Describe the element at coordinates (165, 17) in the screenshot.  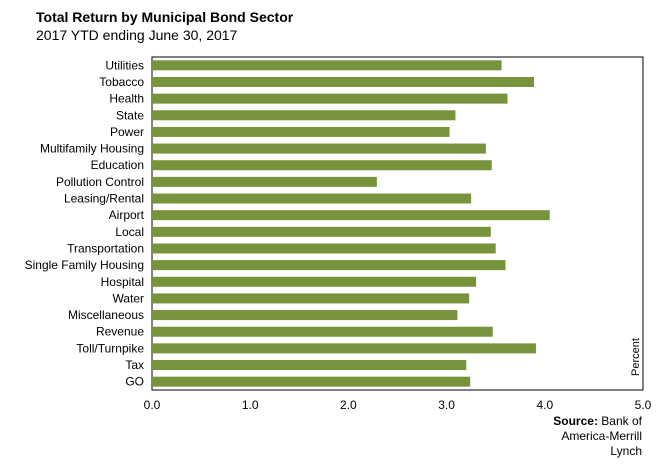
I see `chart-title: Total Return by Municipal Bond Sector` at that location.